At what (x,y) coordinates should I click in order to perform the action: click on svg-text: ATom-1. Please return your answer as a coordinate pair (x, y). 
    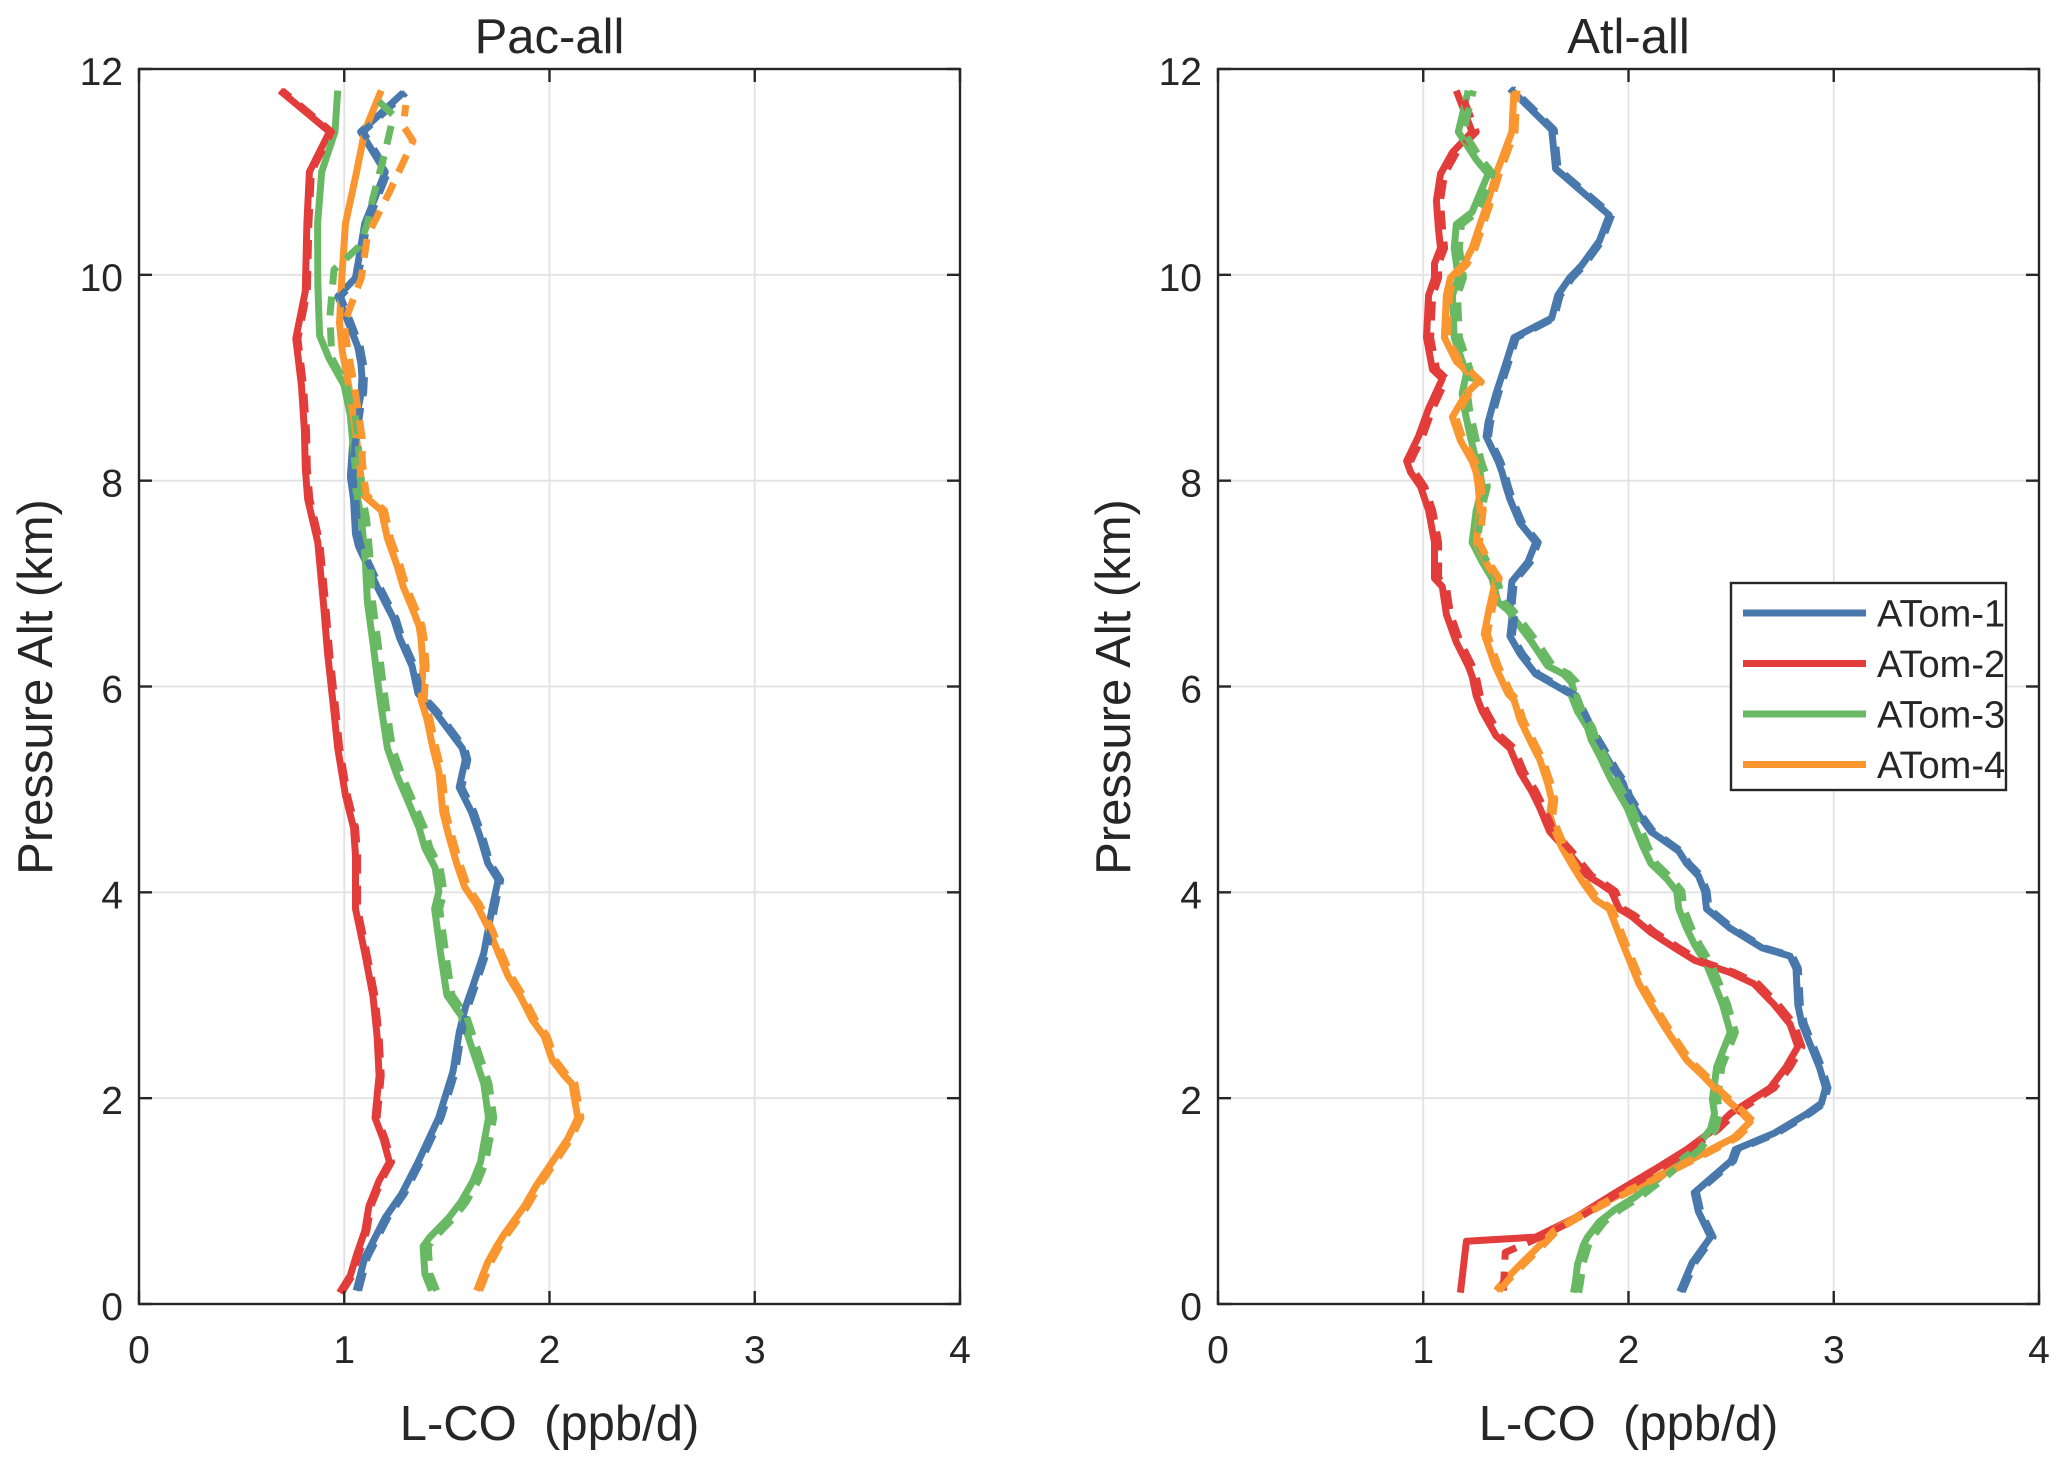
    Looking at the image, I should click on (1941, 615).